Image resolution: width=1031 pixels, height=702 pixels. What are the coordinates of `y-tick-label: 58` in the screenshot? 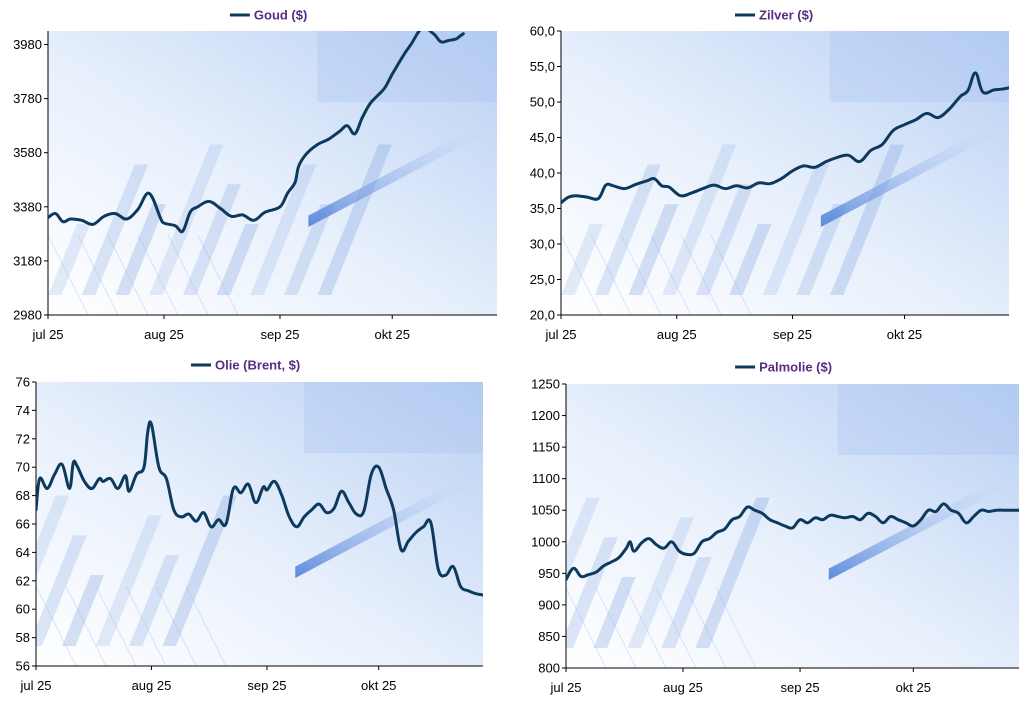 It's located at (23, 637).